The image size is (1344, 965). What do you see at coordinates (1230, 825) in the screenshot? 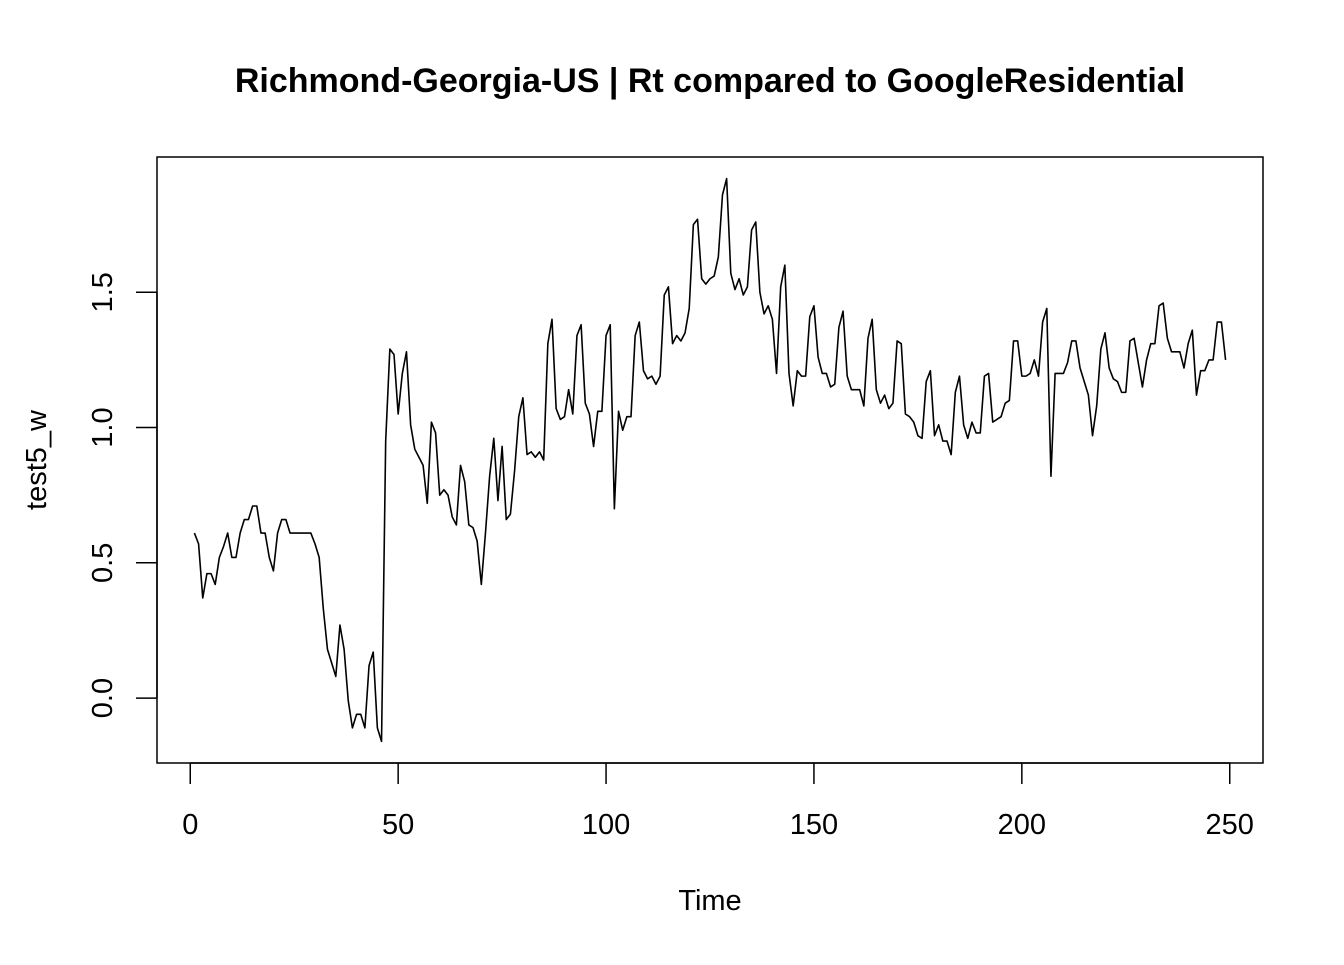
I see `x-tick-label: 250` at bounding box center [1230, 825].